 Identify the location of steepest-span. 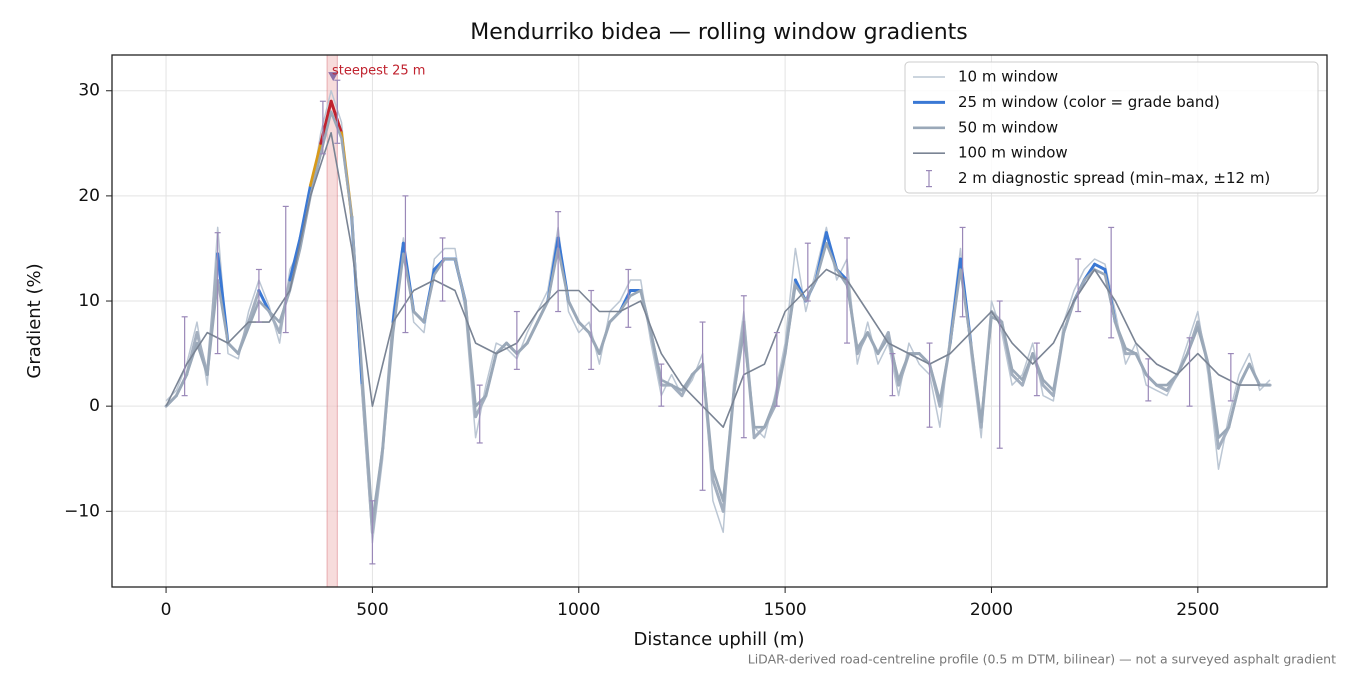
(332, 321).